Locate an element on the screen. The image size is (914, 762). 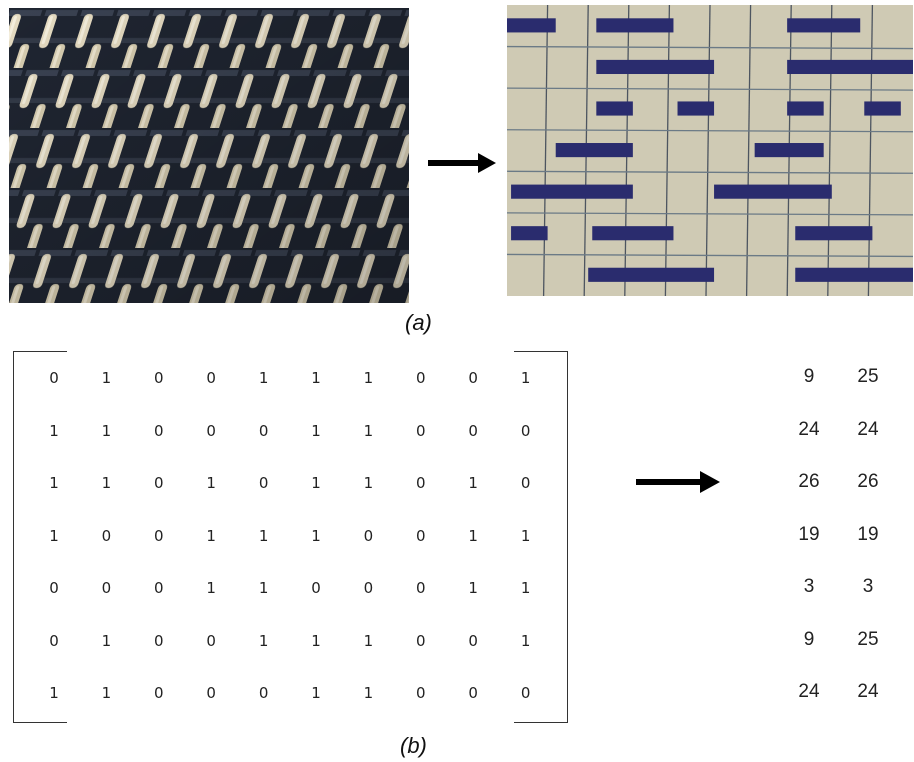
caption-a: (a) is located at coordinates (418, 322).